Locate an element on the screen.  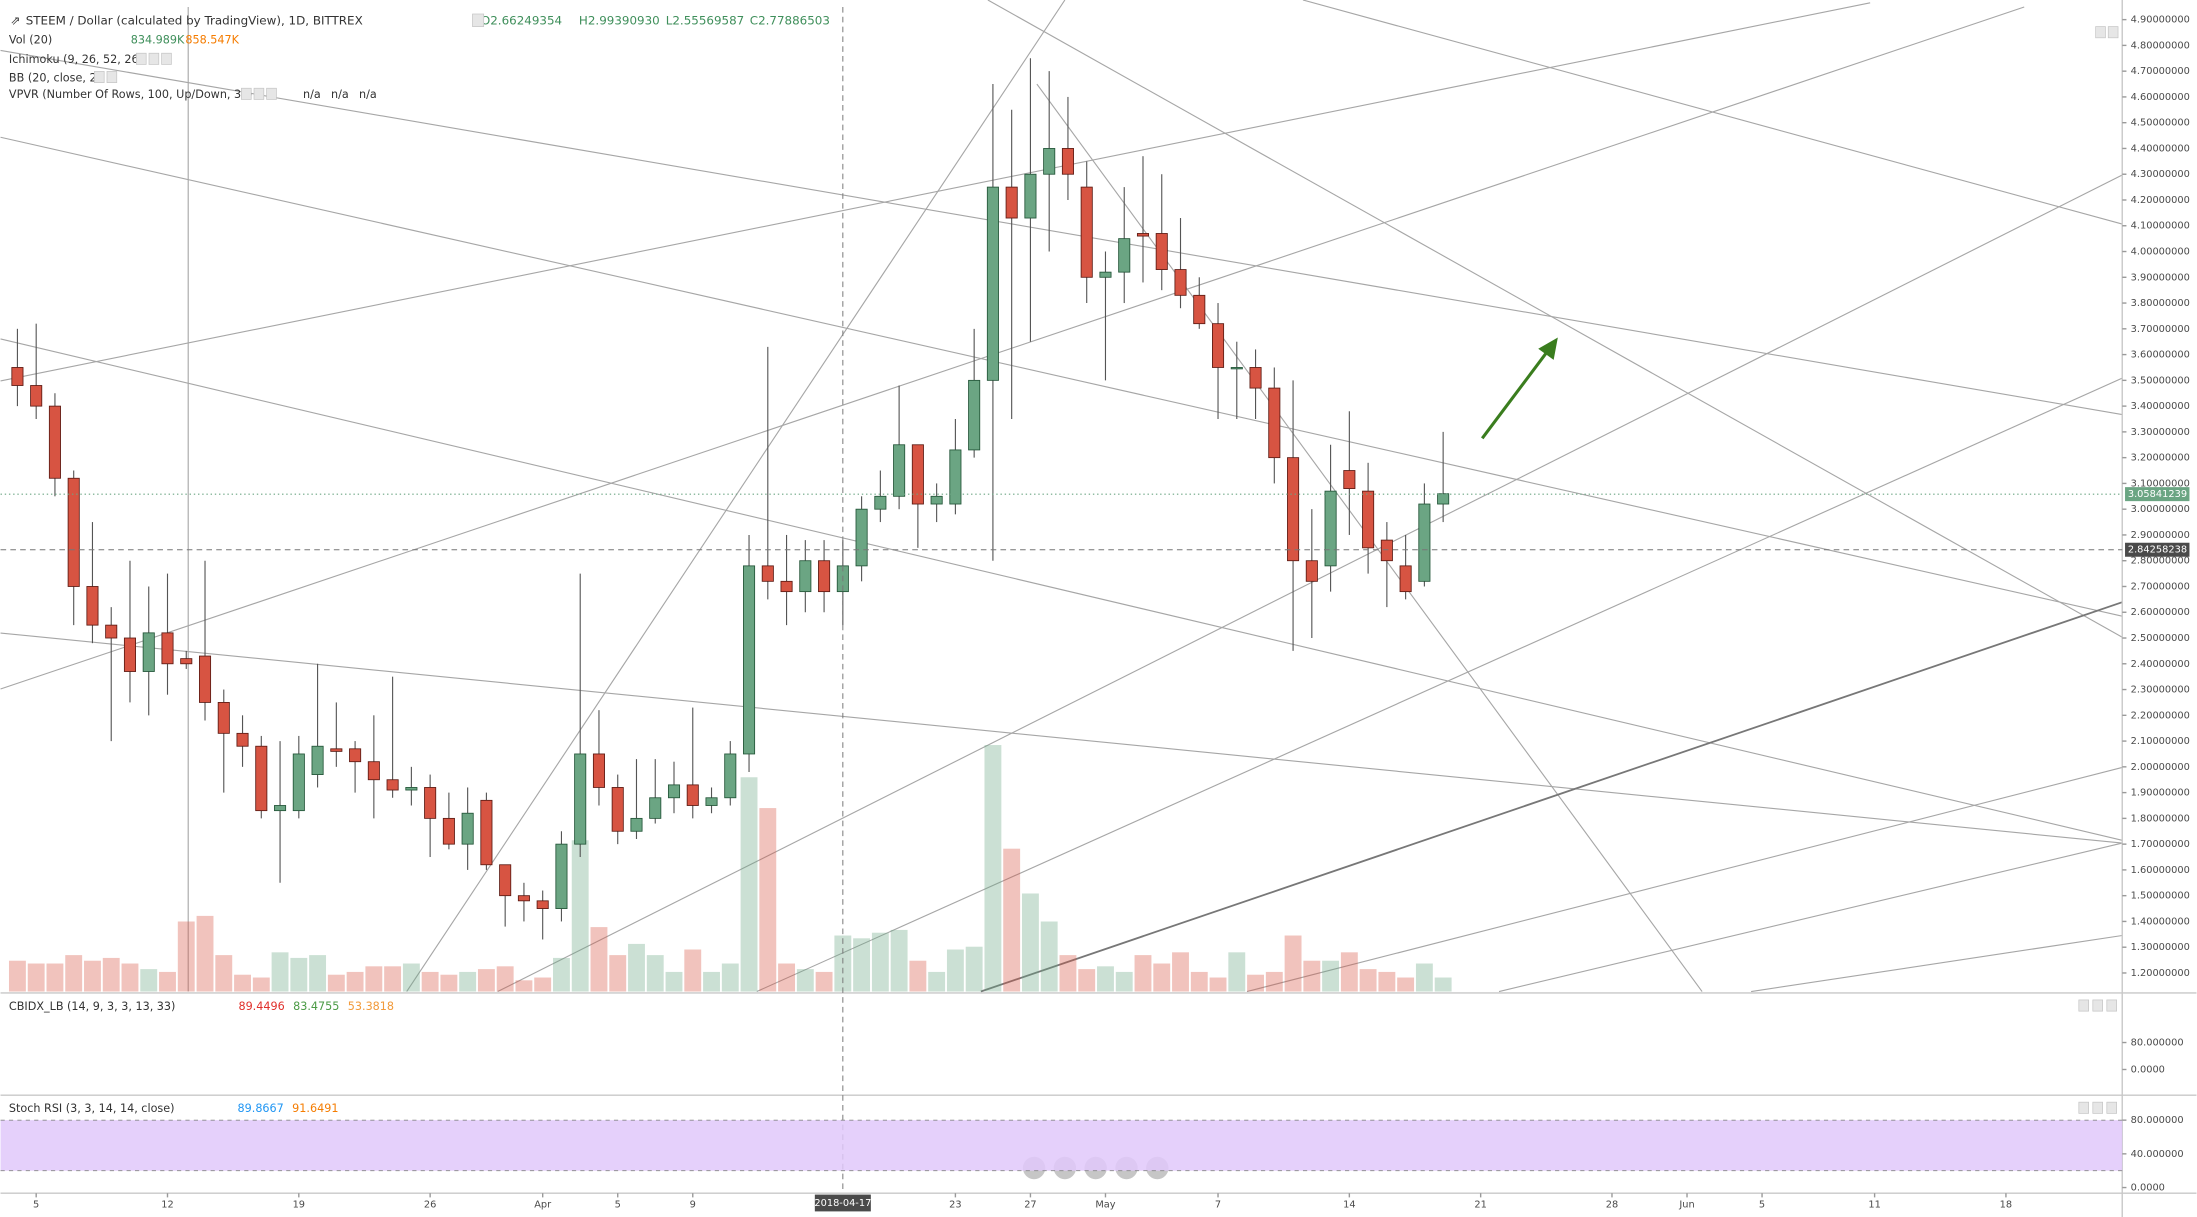
x-tick-label: 18 is located at coordinates (2006, 1204).